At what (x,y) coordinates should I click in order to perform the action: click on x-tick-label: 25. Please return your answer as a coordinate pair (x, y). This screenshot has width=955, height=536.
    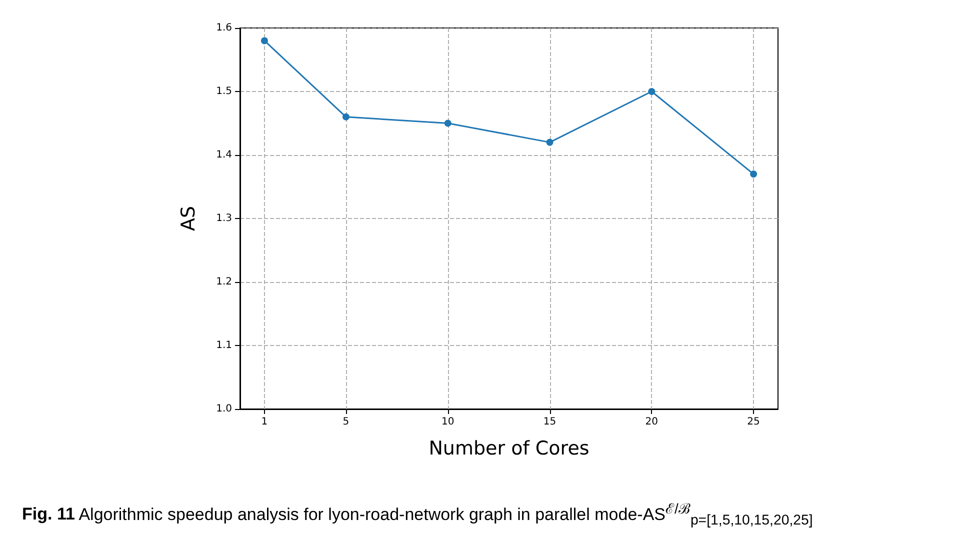
    Looking at the image, I should click on (753, 422).